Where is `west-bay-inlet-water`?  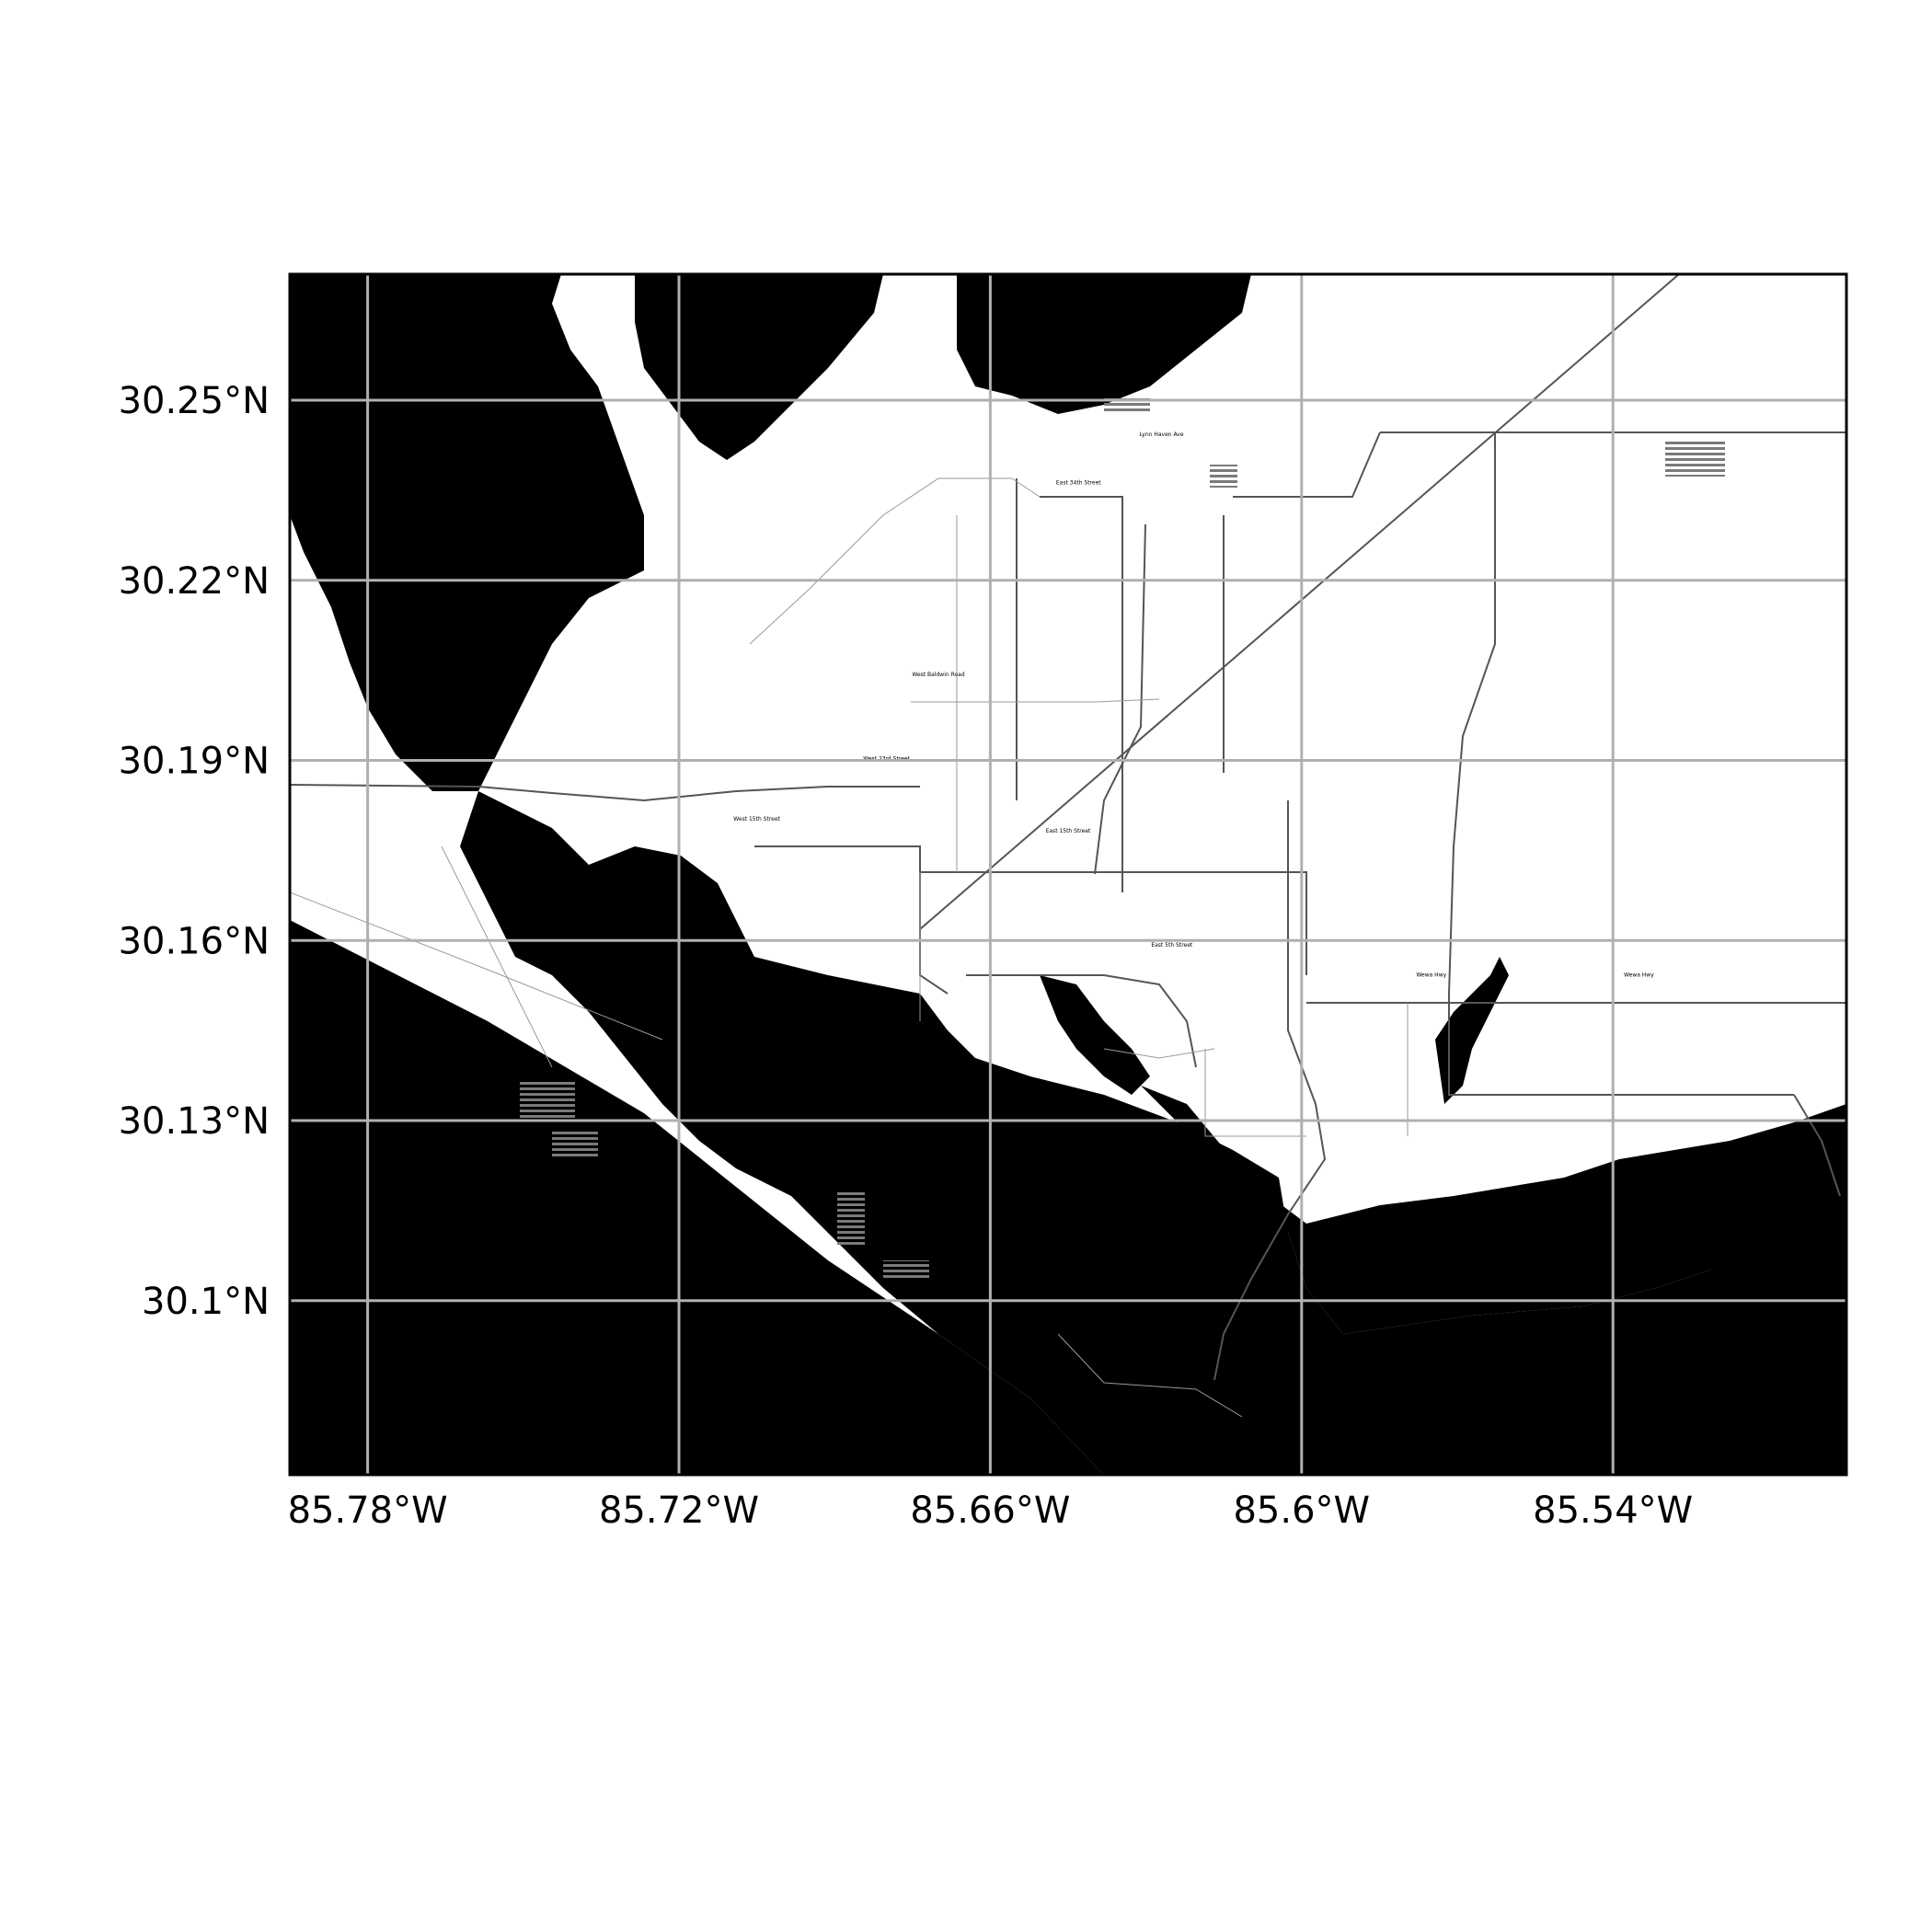
west-bay-inlet-water is located at coordinates (366, 376).